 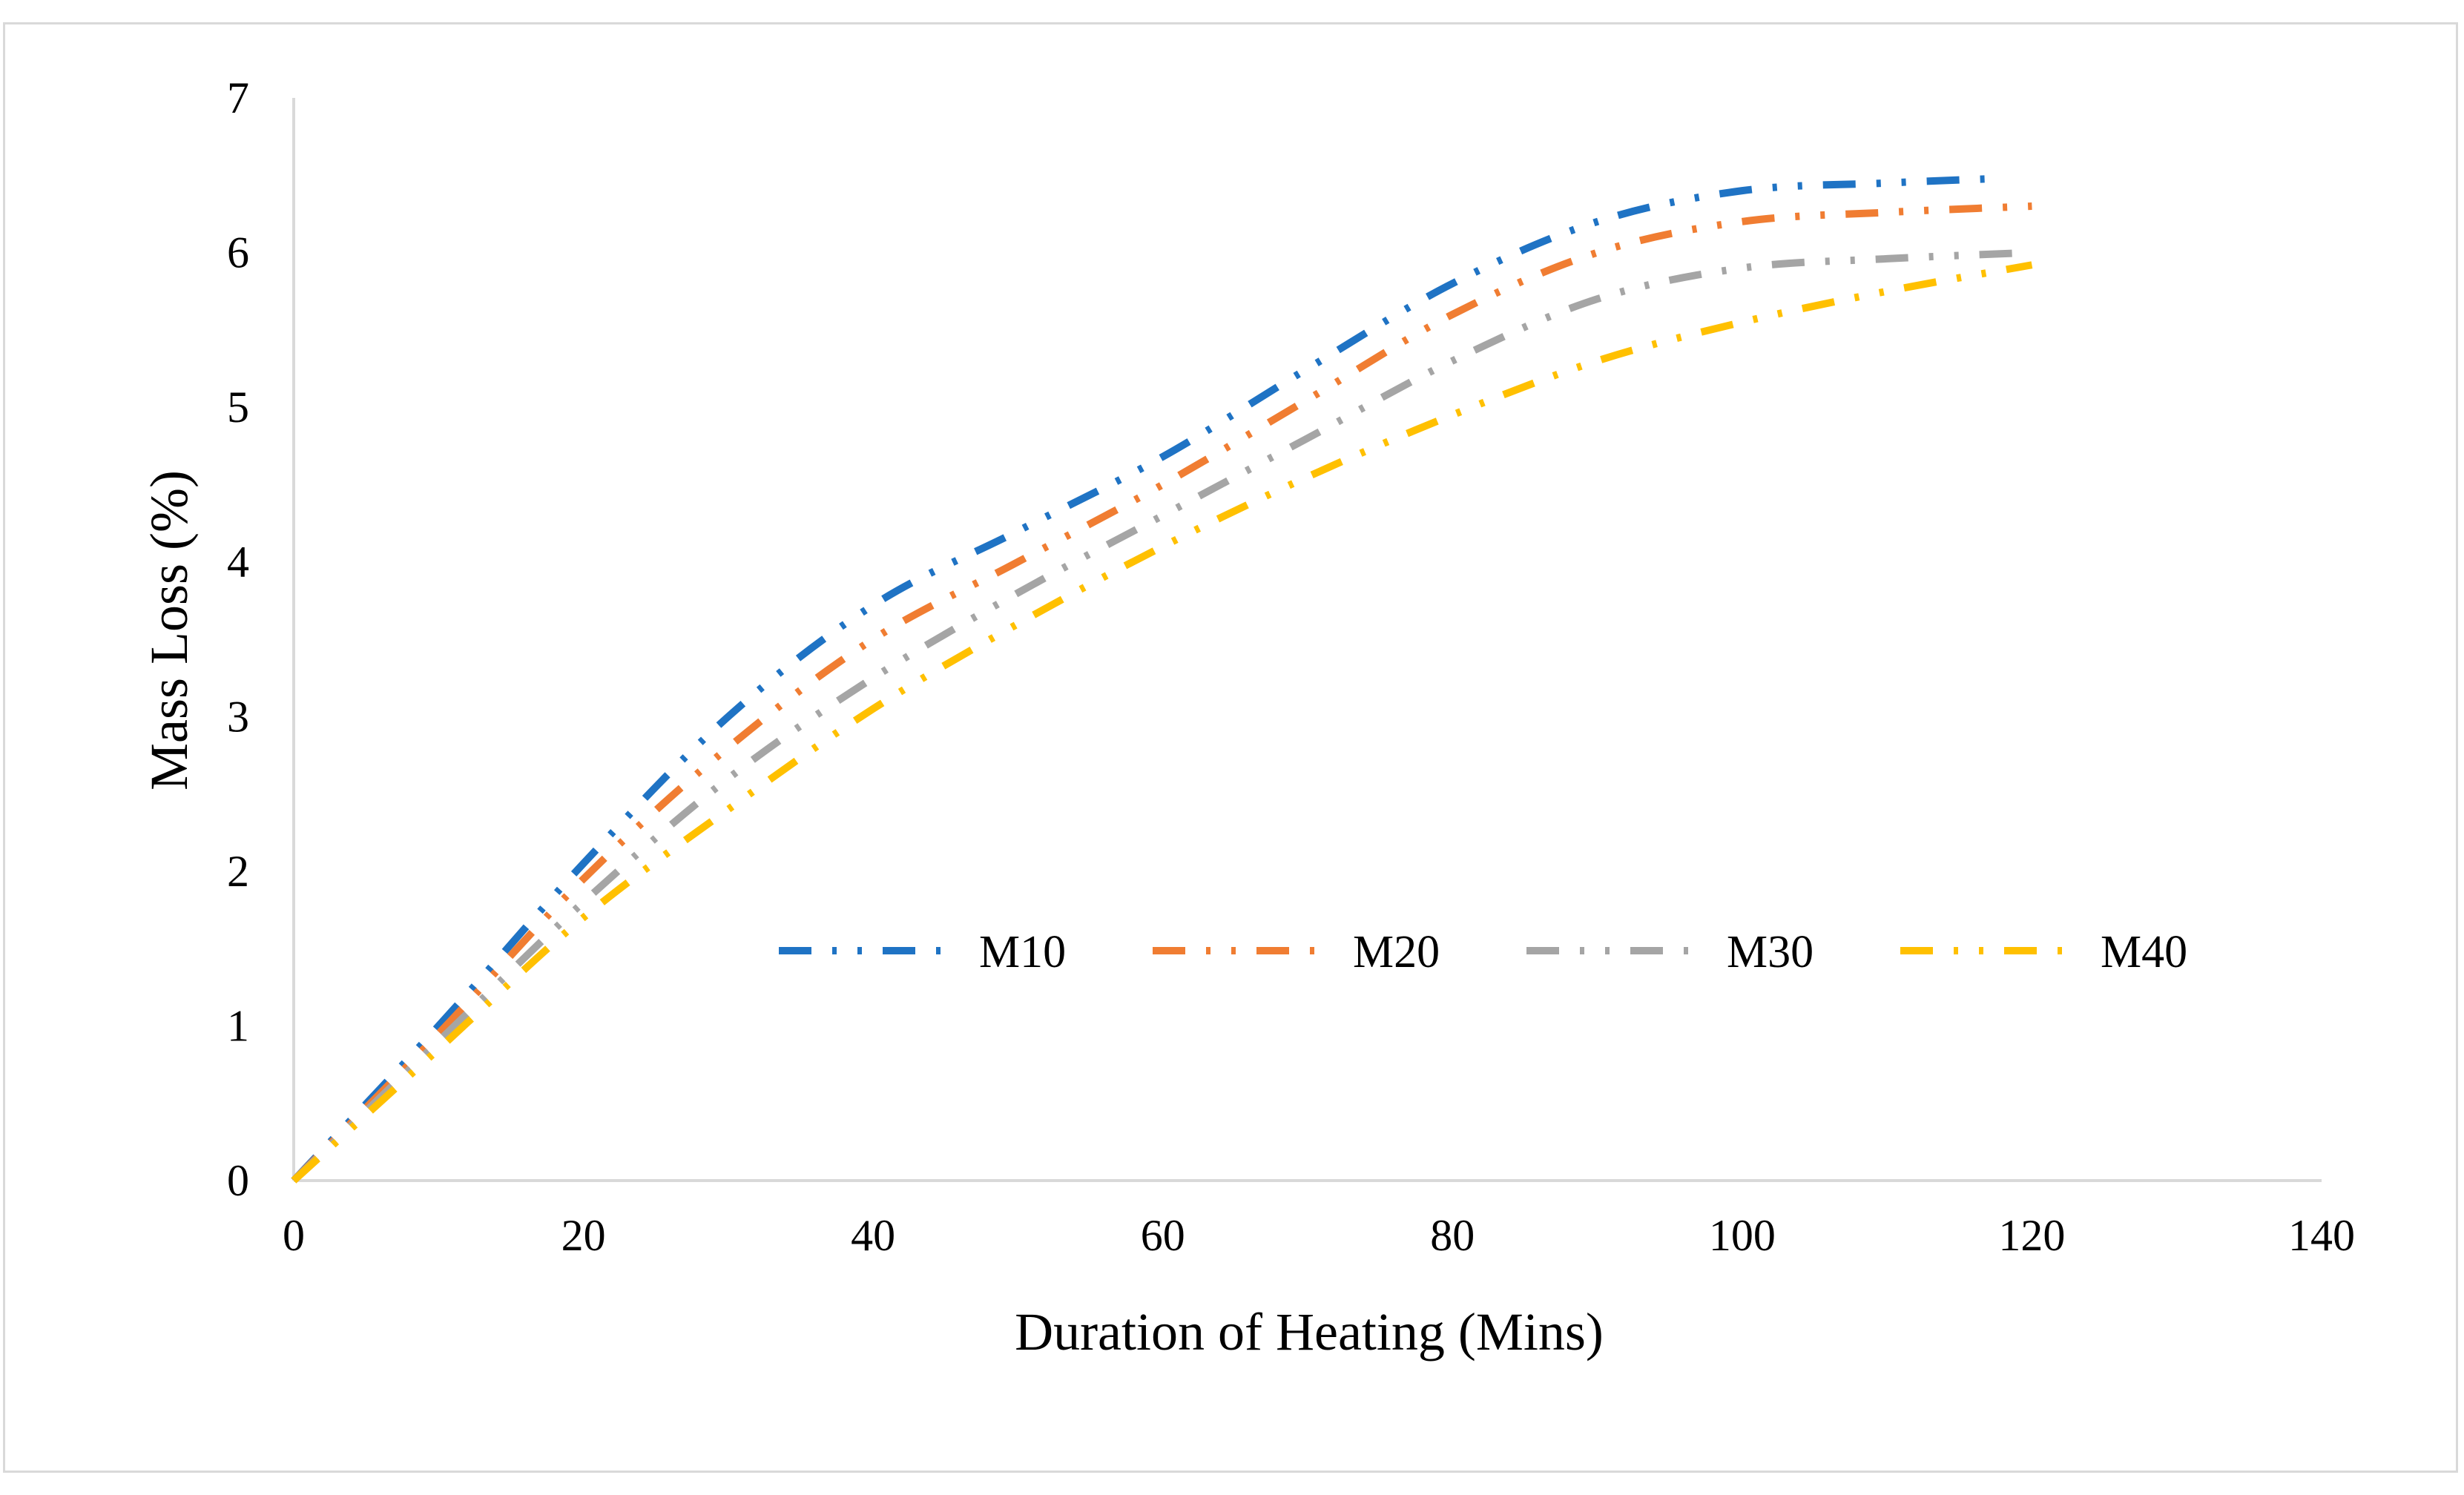 I want to click on legend: M10 M20 M30 M40, so click(x=1483, y=952).